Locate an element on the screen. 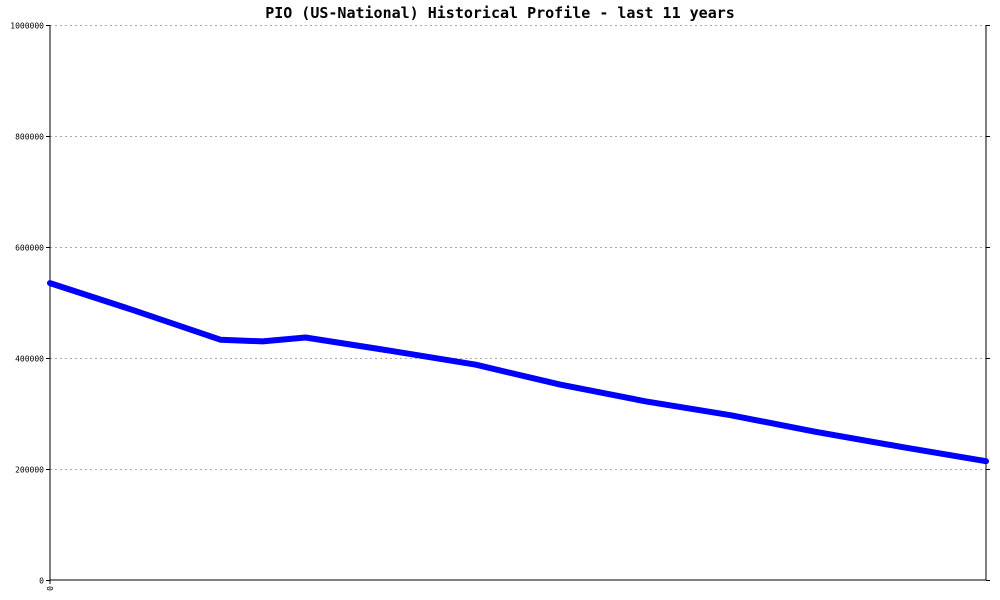  y-tick-label: 400000 is located at coordinates (29, 359).